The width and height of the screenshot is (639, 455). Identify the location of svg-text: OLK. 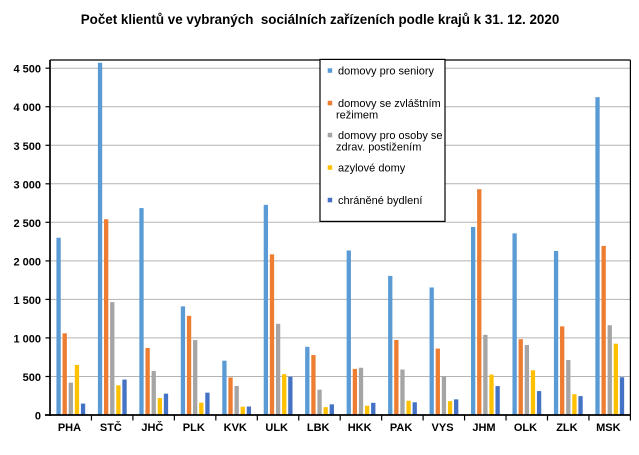
(525, 428).